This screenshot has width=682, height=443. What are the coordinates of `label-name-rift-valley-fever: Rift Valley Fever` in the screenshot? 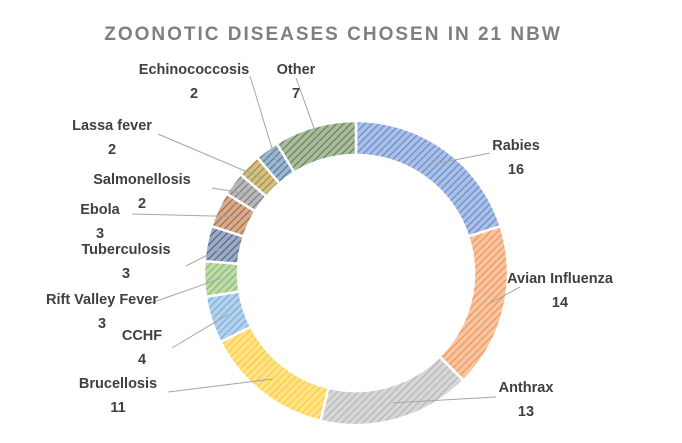 It's located at (102, 300).